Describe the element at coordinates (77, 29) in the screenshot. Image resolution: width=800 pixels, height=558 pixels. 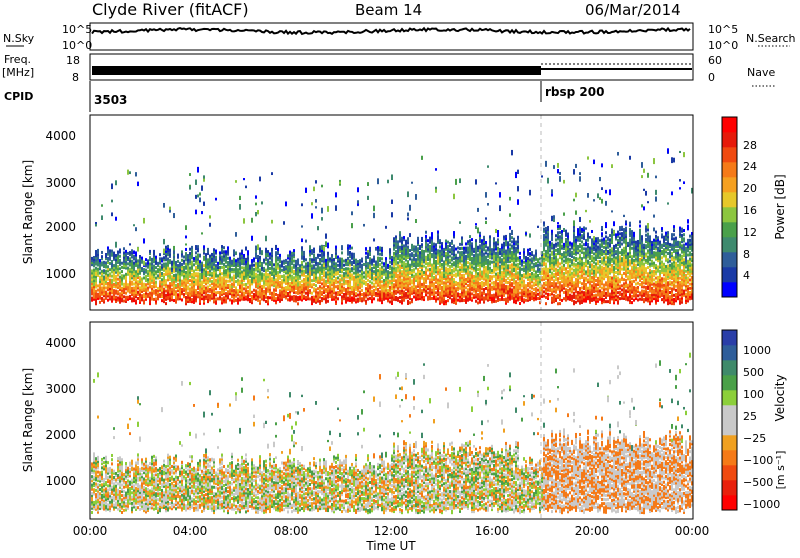
I see `nsky-tick-top: 10^5` at that location.